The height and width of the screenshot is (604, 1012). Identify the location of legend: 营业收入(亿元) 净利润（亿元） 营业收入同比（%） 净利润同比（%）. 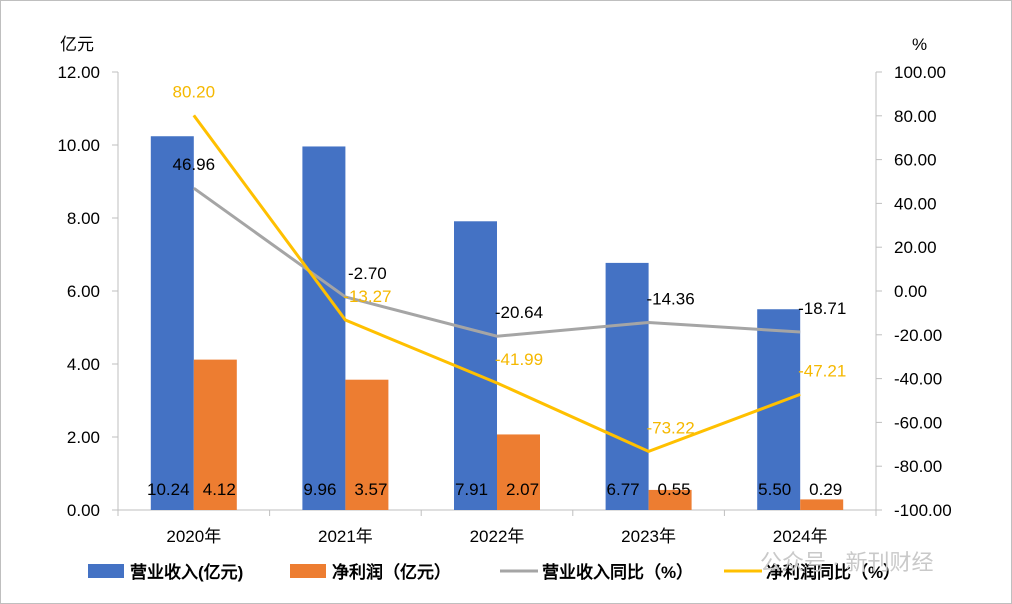
(494, 572).